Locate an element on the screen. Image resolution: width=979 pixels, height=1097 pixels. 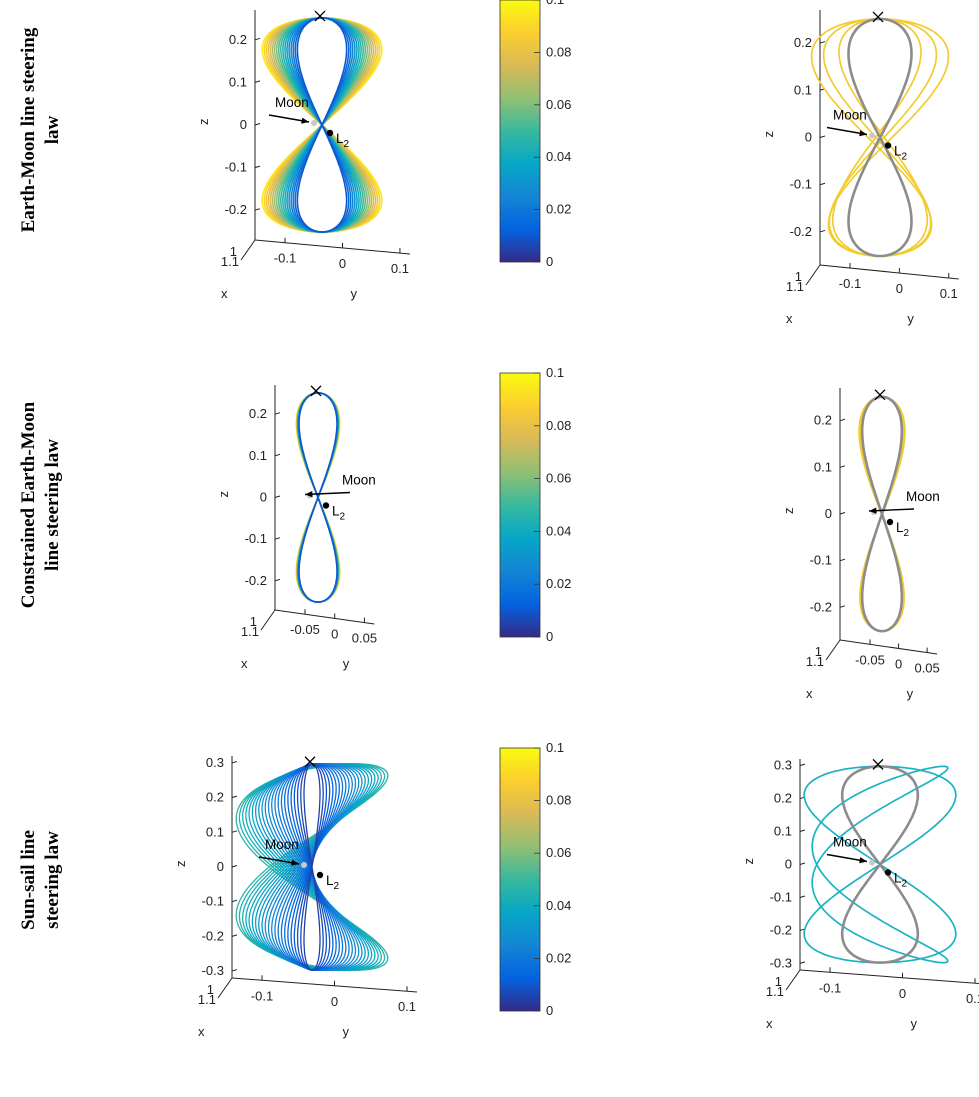
colorbar-tick-label: 0 is located at coordinates (549, 261).